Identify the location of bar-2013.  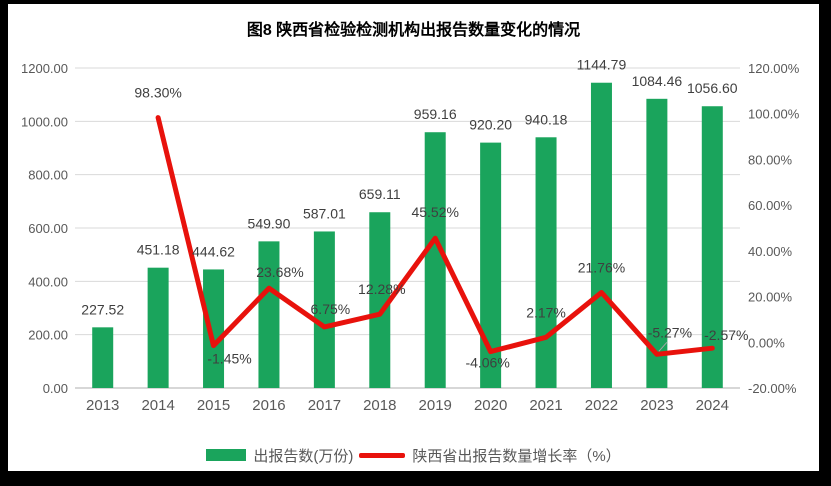
(103, 357).